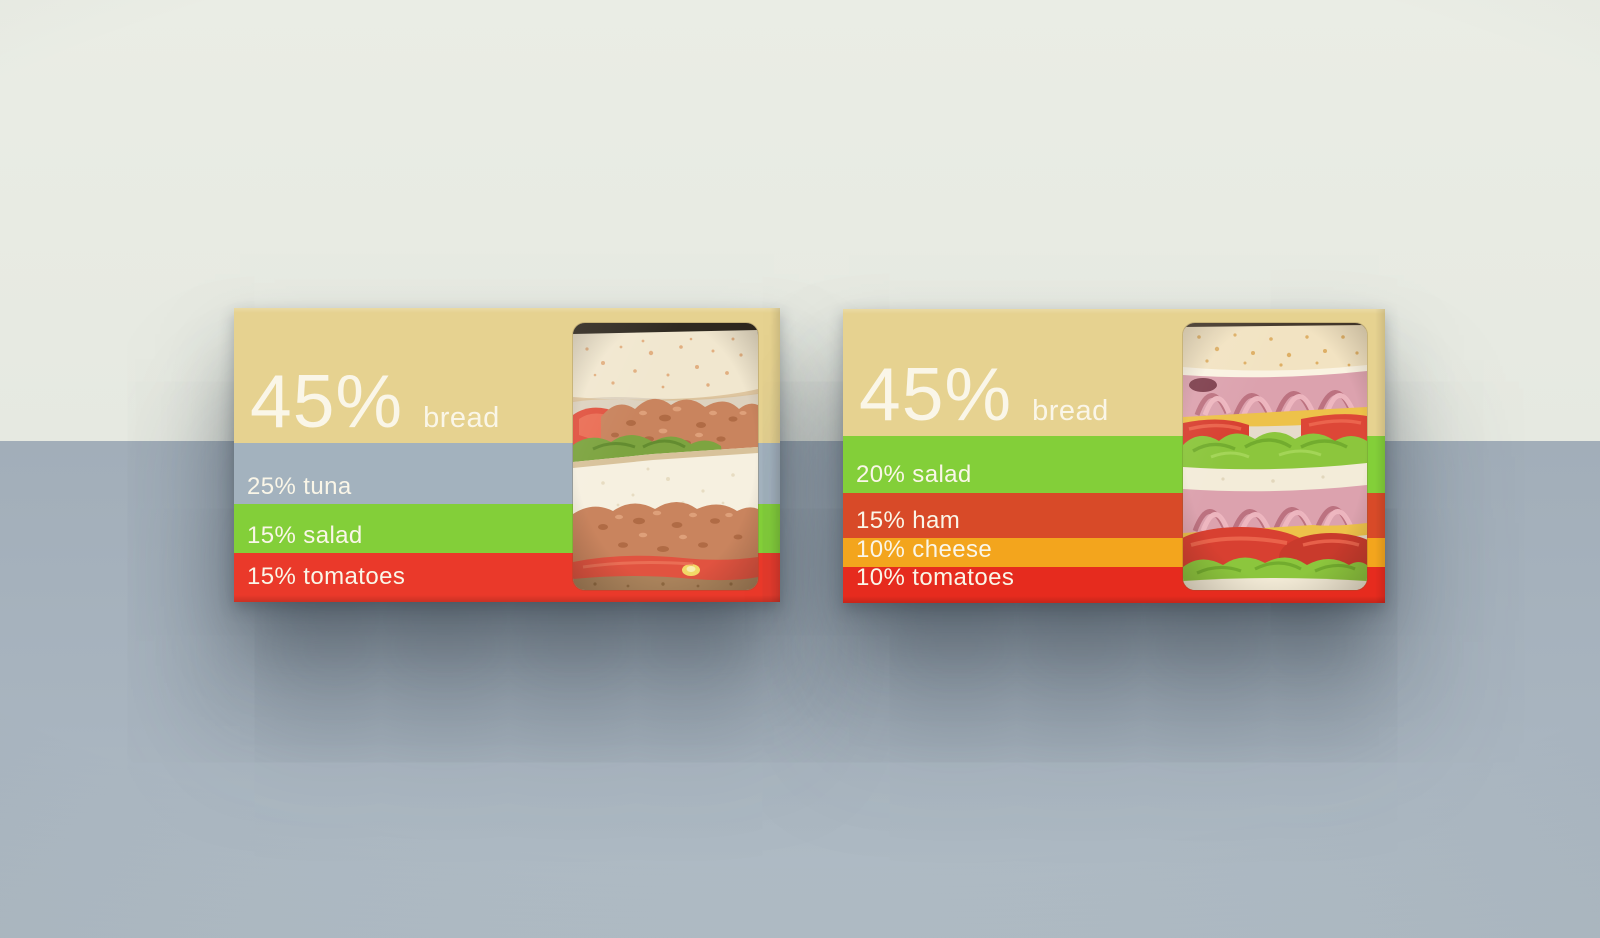 The width and height of the screenshot is (1600, 938). Describe the element at coordinates (299, 486) in the screenshot. I see `tuna-stripe-label: 25% tuna` at that location.